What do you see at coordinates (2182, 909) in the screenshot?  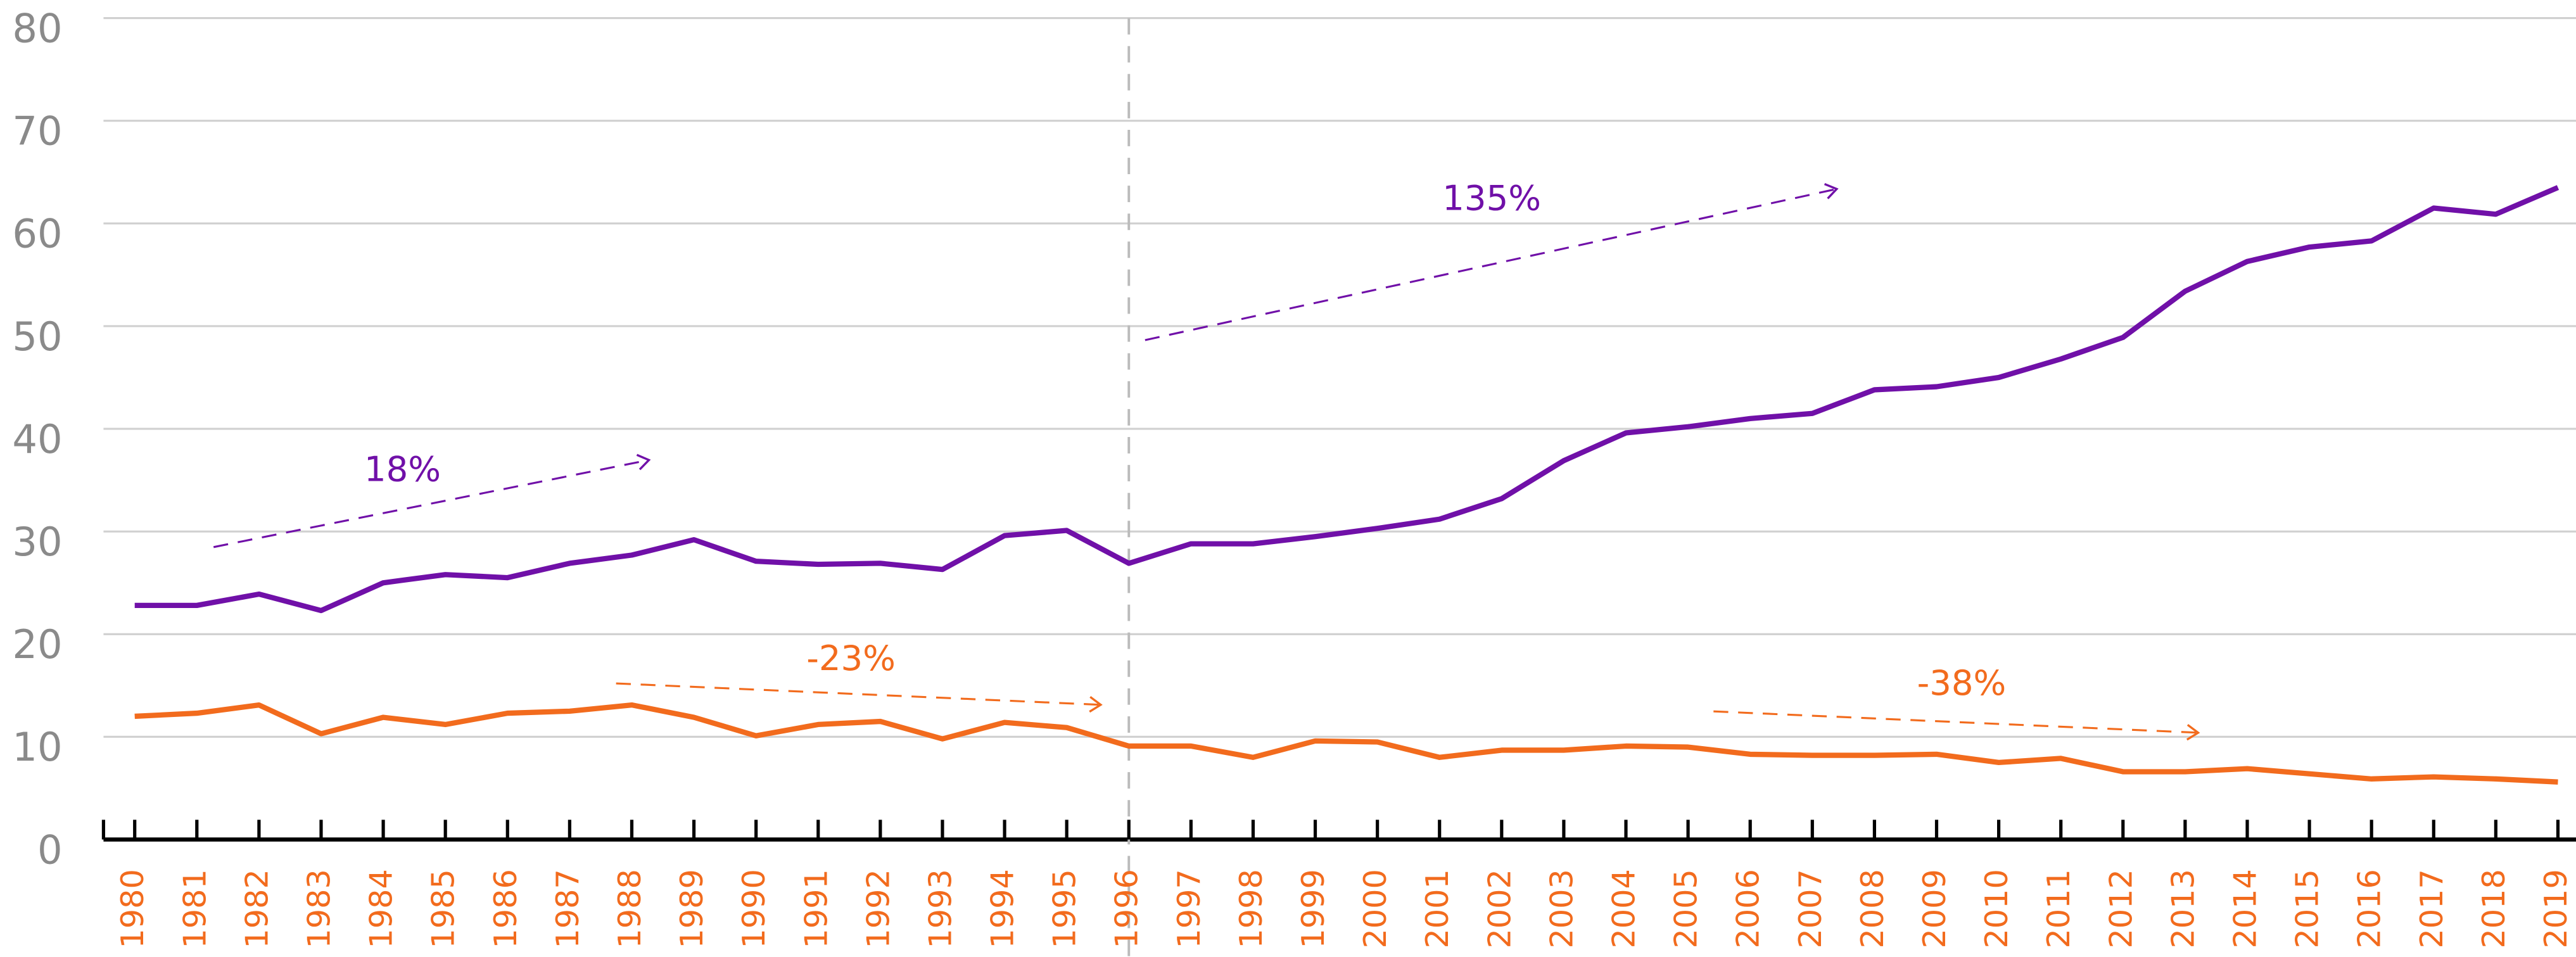 I see `x-tick-label: 2013` at bounding box center [2182, 909].